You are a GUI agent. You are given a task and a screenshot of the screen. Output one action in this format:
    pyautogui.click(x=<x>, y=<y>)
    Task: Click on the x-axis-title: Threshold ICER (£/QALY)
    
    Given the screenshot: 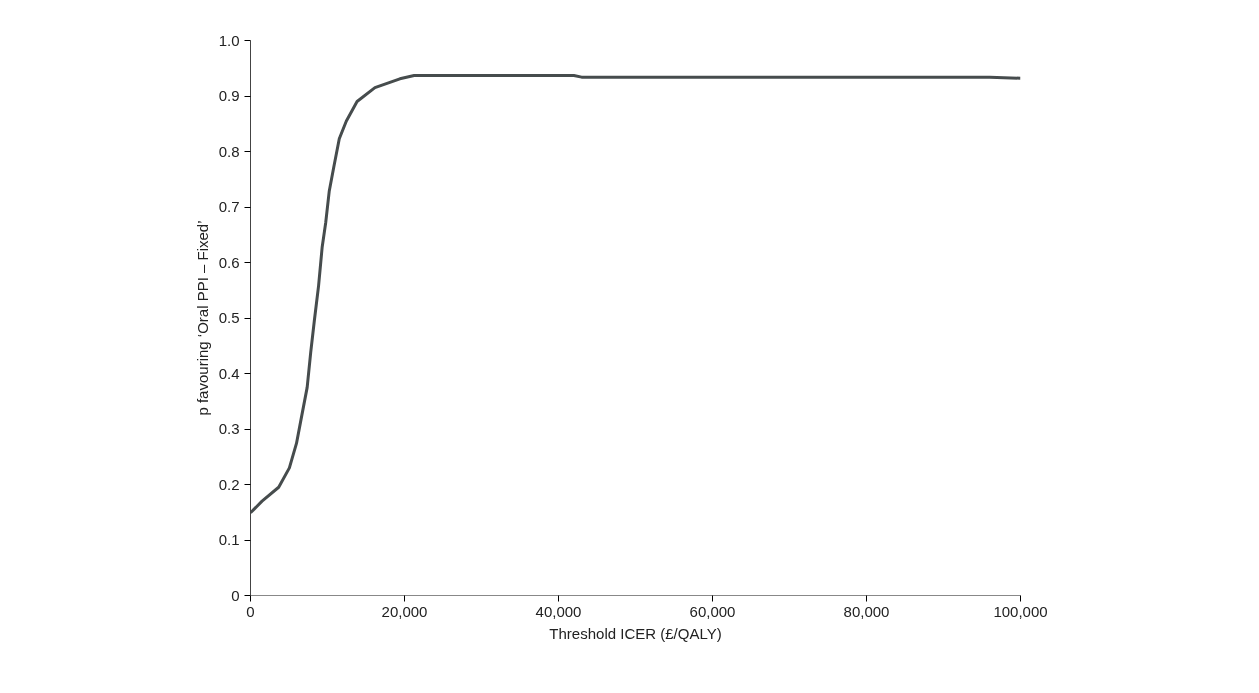 What is the action you would take?
    pyautogui.click(x=635, y=633)
    